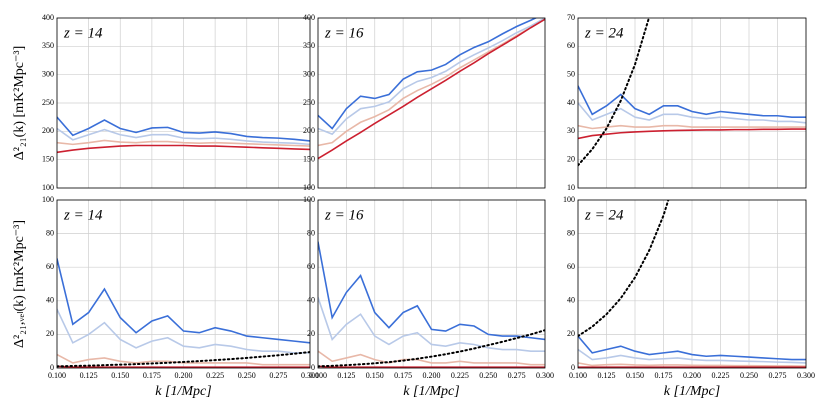  Describe the element at coordinates (571, 130) in the screenshot. I see `y-tick-label: 30` at that location.